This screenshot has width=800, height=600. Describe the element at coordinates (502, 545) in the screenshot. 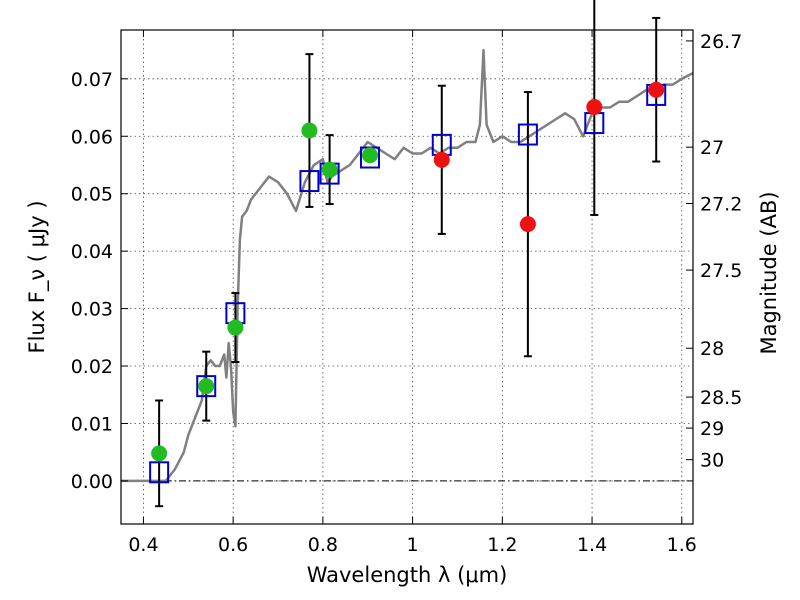

I see `x-tick-label: 1.2` at that location.